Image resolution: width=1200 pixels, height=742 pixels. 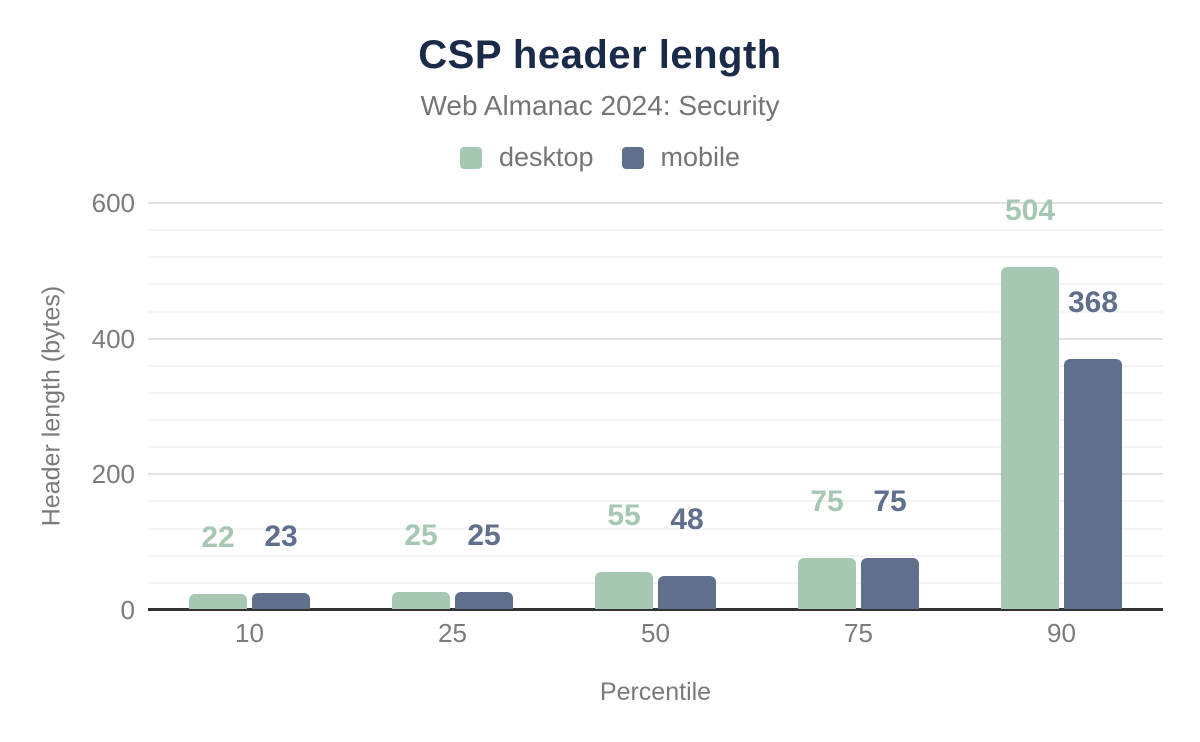 What do you see at coordinates (624, 515) in the screenshot?
I see `bar-value-label-desktop-p50: 55` at bounding box center [624, 515].